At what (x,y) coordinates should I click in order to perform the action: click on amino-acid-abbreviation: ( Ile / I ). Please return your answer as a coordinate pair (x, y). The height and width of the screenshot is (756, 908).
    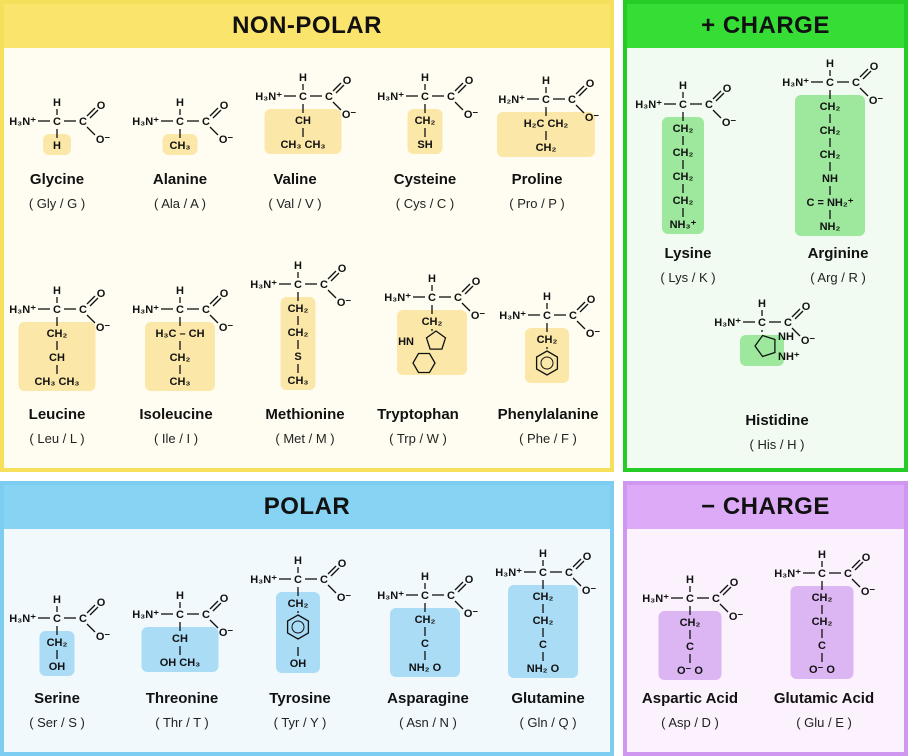
    Looking at the image, I should click on (176, 438).